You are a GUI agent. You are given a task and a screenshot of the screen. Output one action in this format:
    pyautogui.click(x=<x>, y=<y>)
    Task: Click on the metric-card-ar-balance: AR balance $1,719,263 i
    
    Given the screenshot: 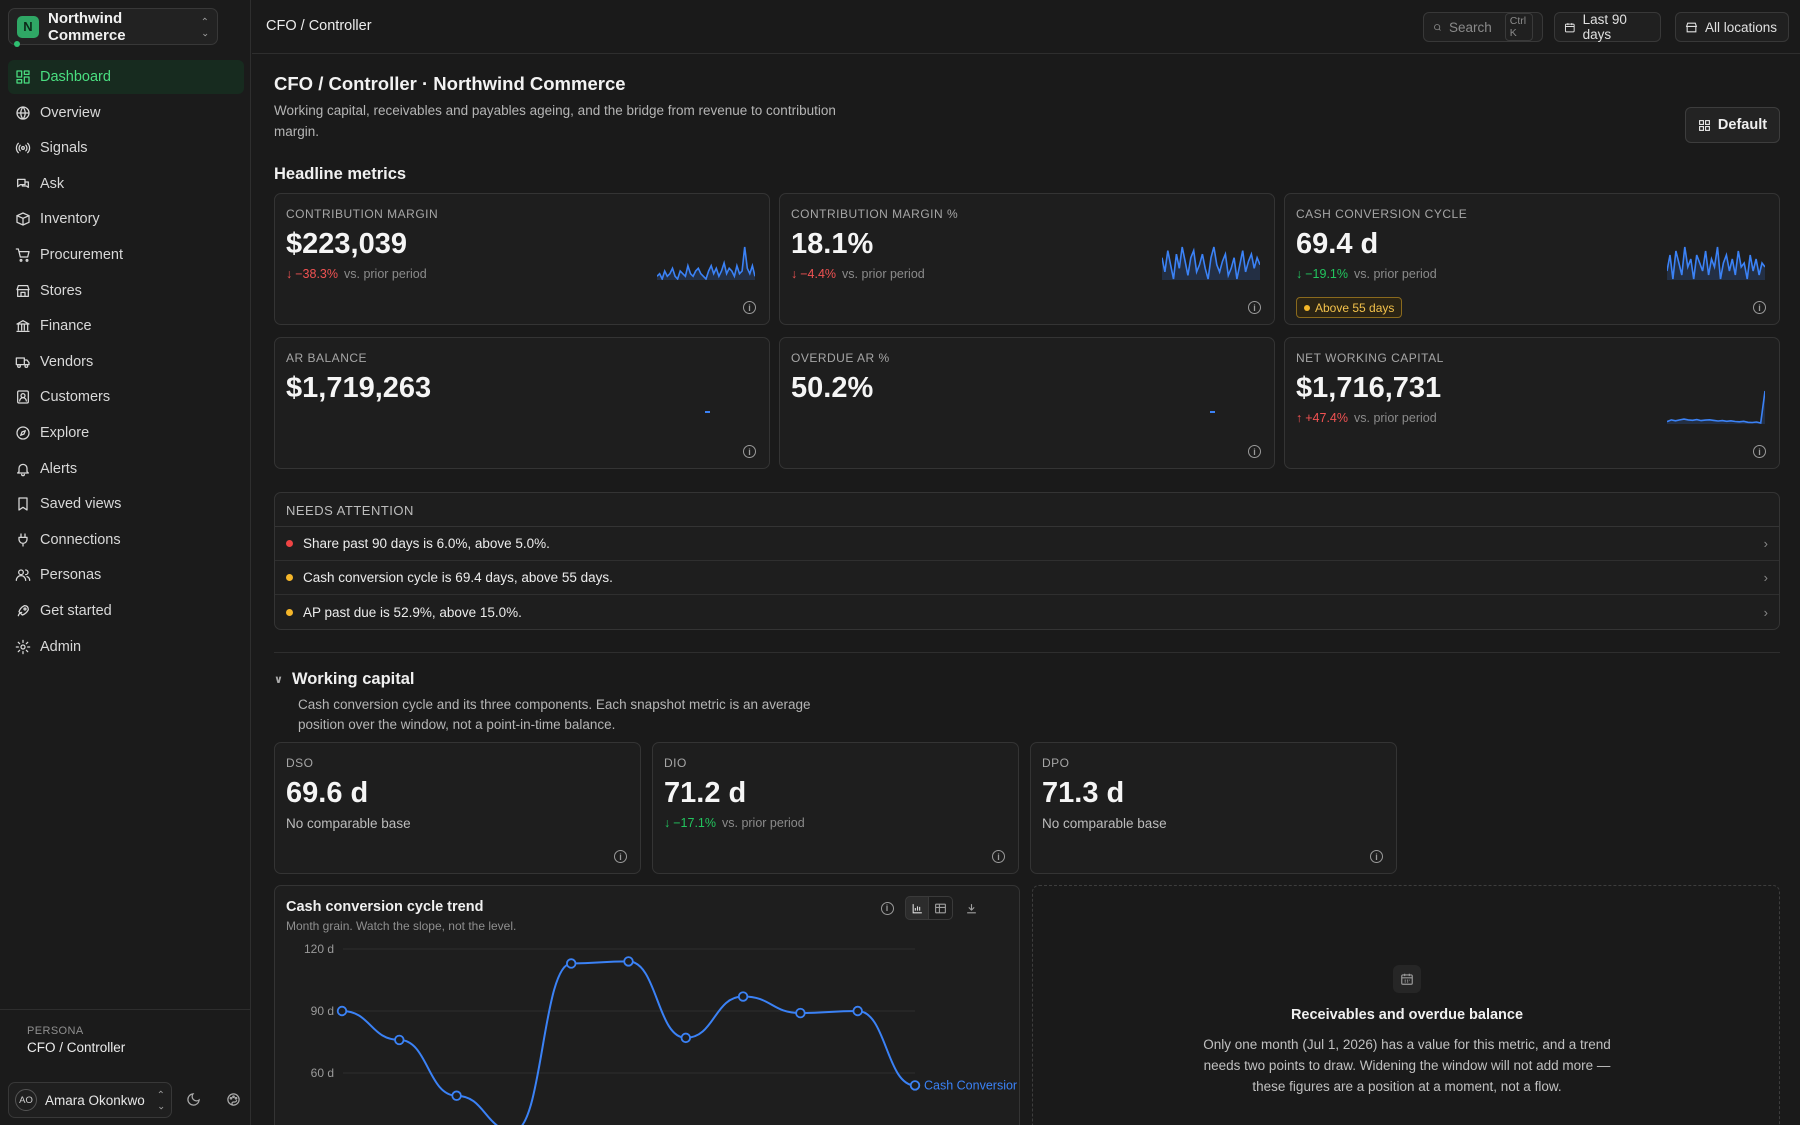 What is the action you would take?
    pyautogui.click(x=522, y=403)
    